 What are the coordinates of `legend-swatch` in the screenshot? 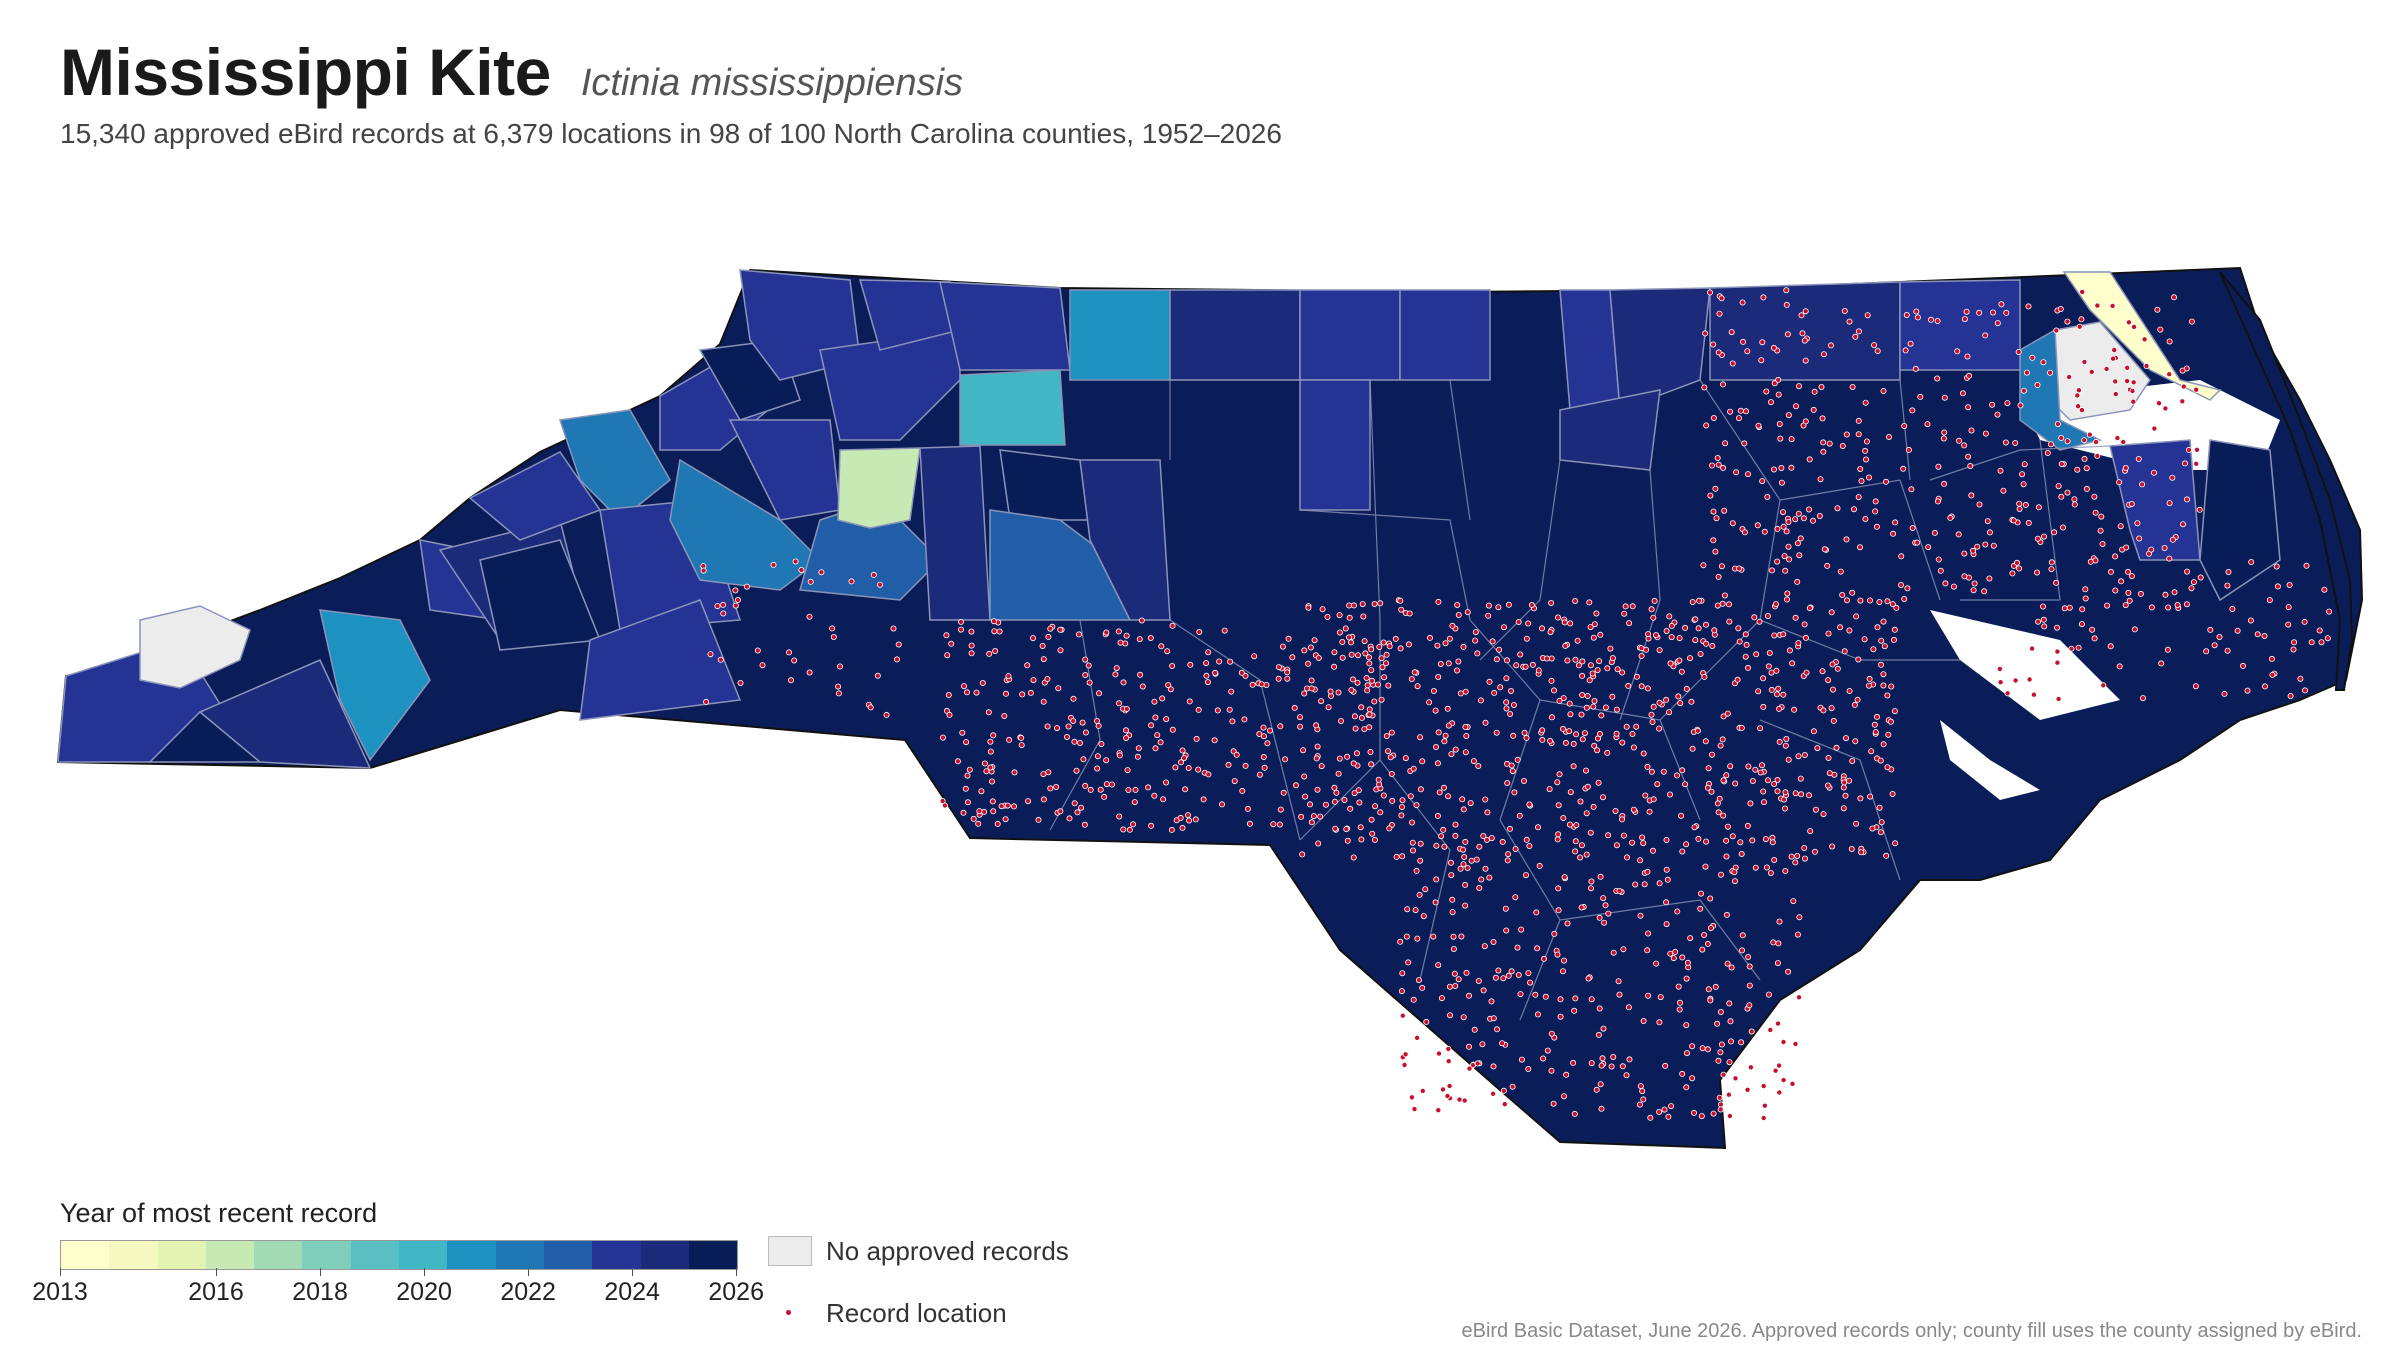 It's located at (278, 1255).